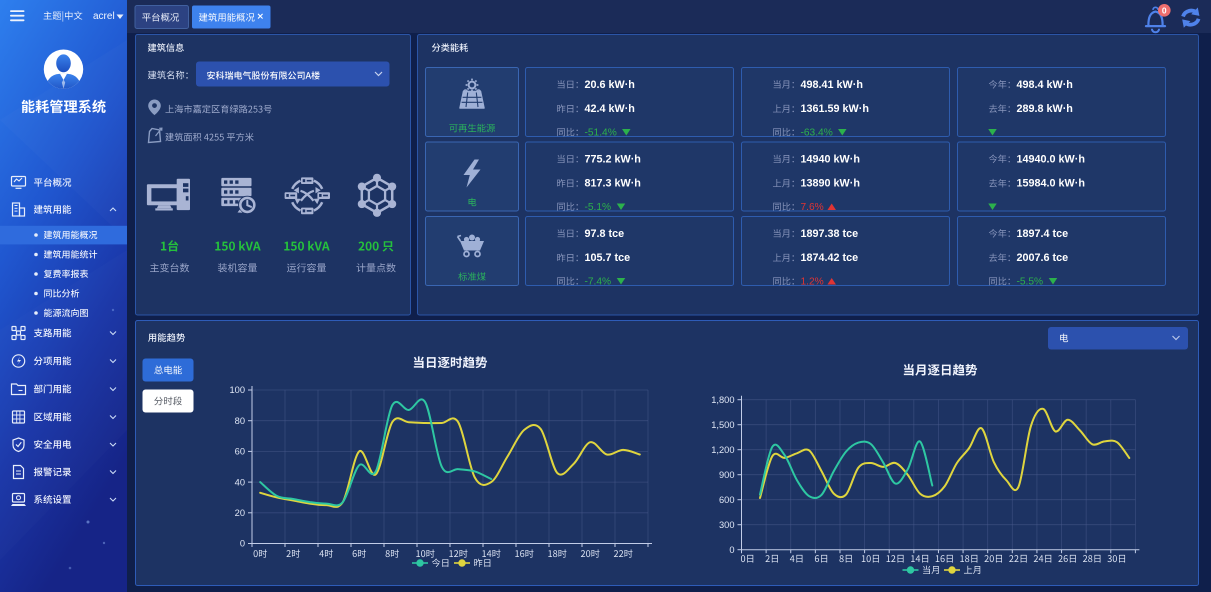  Describe the element at coordinates (812, 282) in the screenshot. I see `svg-text: 1.2%` at that location.